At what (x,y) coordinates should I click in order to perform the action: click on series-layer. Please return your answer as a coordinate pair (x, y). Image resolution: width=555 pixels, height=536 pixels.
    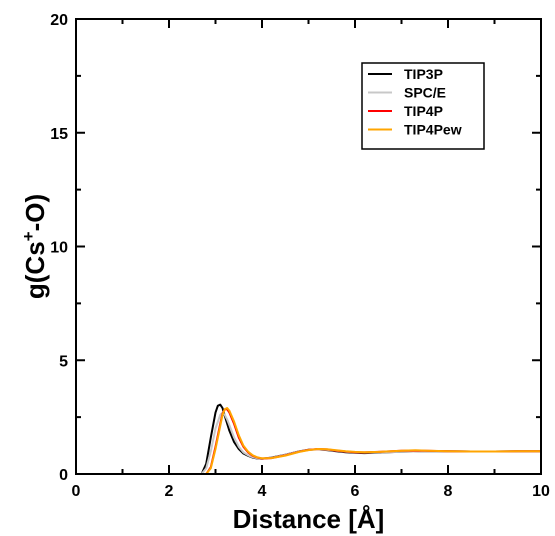
    Looking at the image, I should click on (370, 439).